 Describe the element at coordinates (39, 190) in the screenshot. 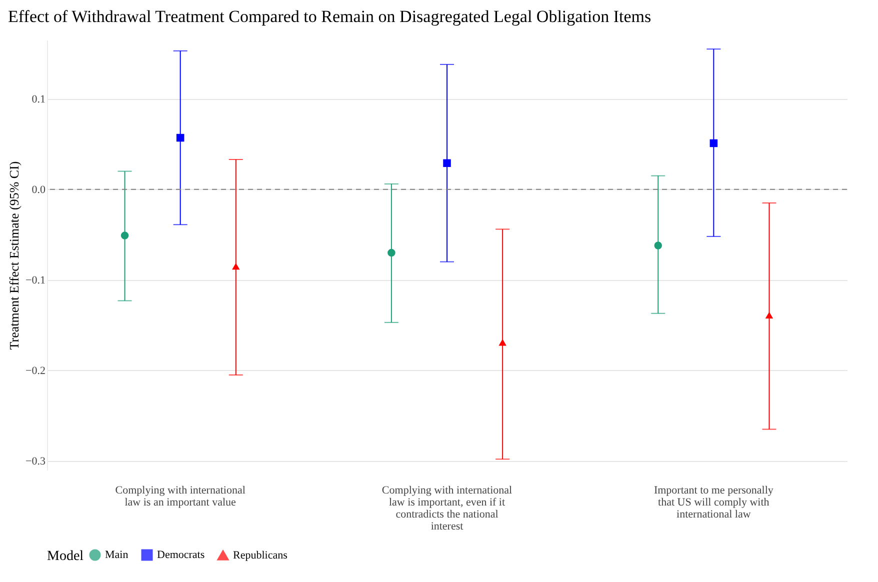

I see `y-tick-label: 0.0` at that location.